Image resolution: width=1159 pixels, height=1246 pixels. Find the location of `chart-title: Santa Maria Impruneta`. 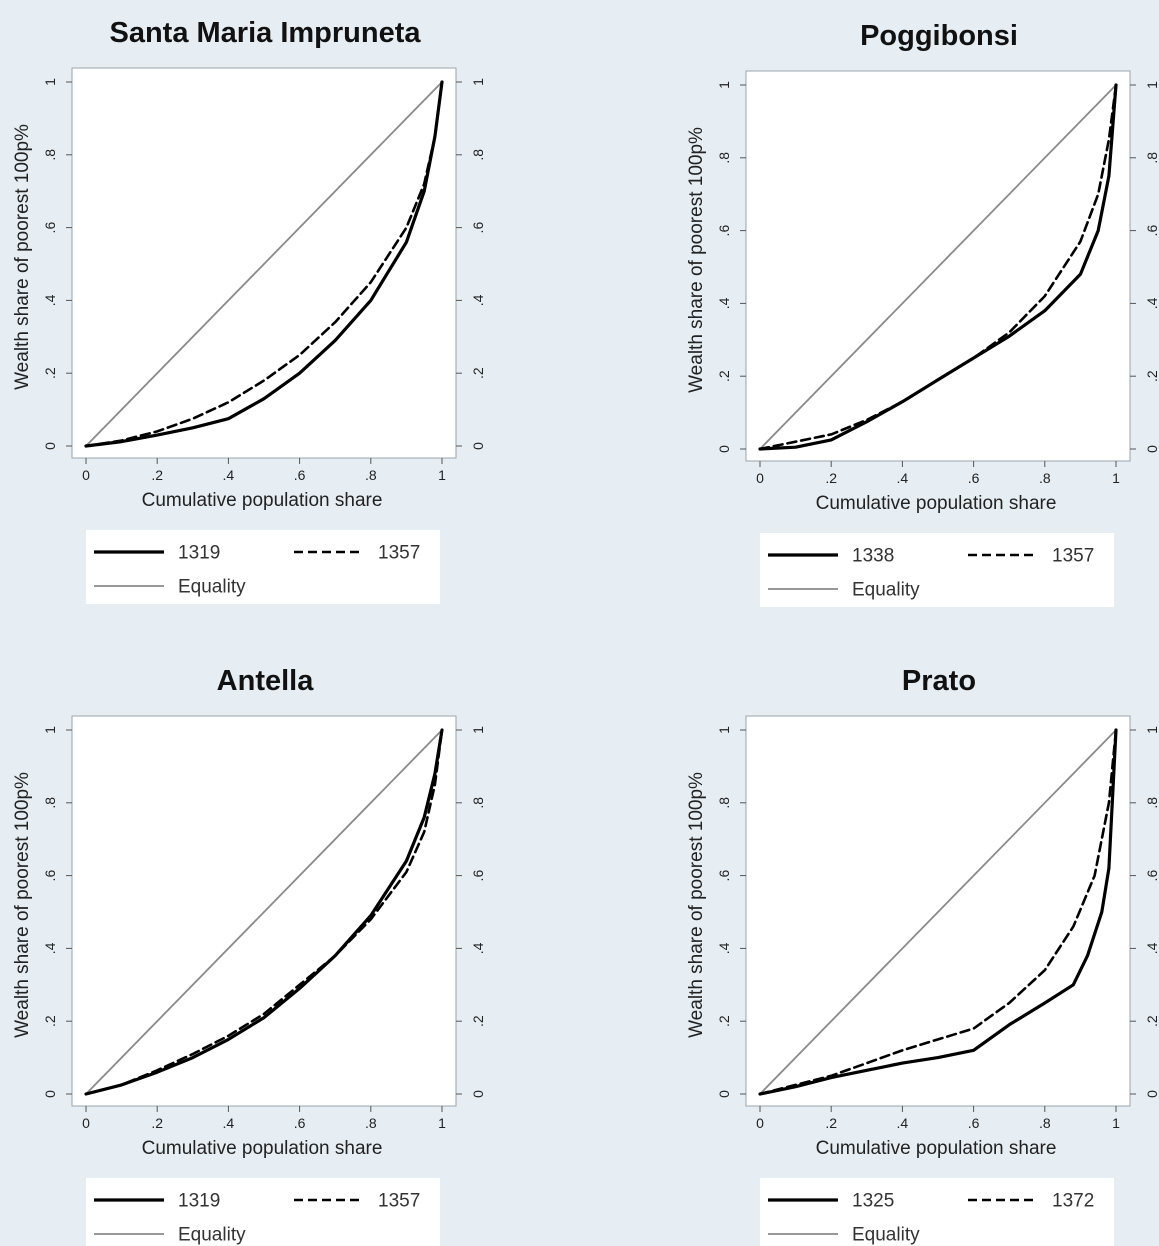

chart-title: Santa Maria Impruneta is located at coordinates (265, 33).